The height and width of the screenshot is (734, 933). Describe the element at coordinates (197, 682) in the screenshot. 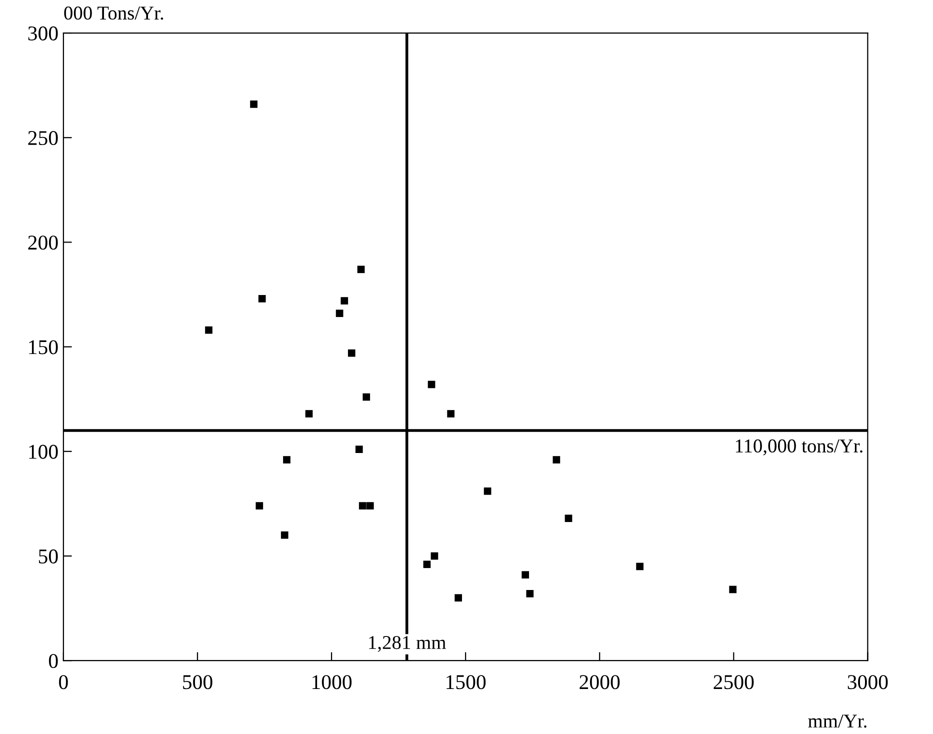

I see `x-tick-label: 500` at that location.